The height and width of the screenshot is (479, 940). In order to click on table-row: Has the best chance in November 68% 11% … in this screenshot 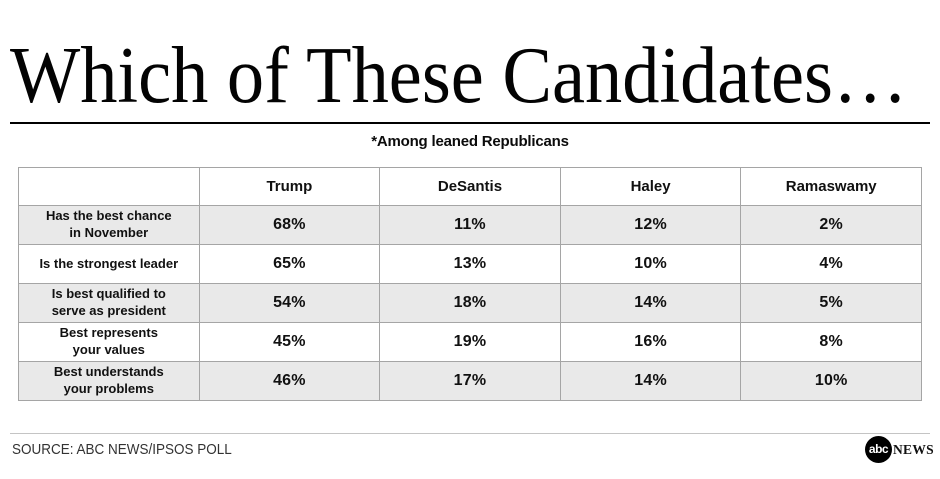, I will do `click(470, 225)`.